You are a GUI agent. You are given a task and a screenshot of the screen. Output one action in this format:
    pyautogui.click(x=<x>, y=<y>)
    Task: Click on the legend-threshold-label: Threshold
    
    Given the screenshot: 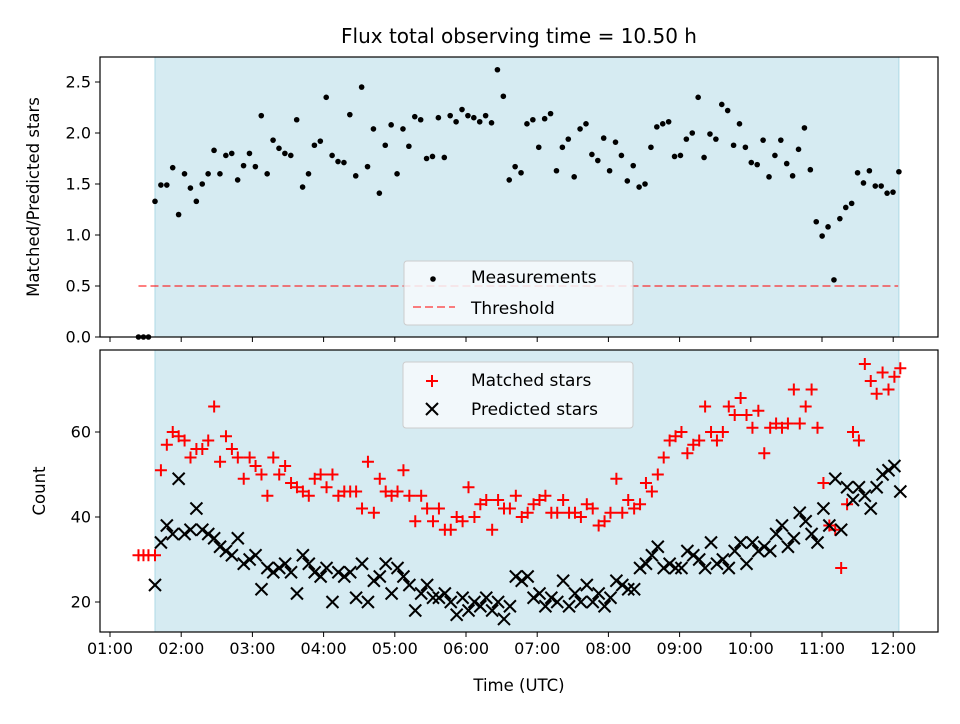 What is the action you would take?
    pyautogui.click(x=512, y=309)
    